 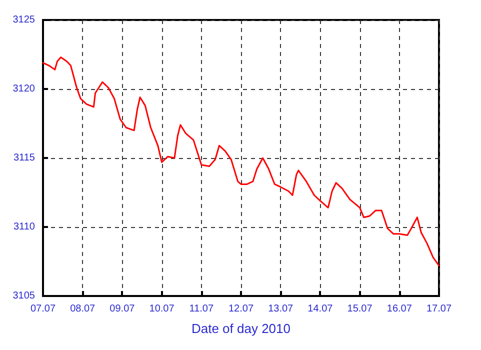 I want to click on x-tick-label: 12.07, so click(x=241, y=309).